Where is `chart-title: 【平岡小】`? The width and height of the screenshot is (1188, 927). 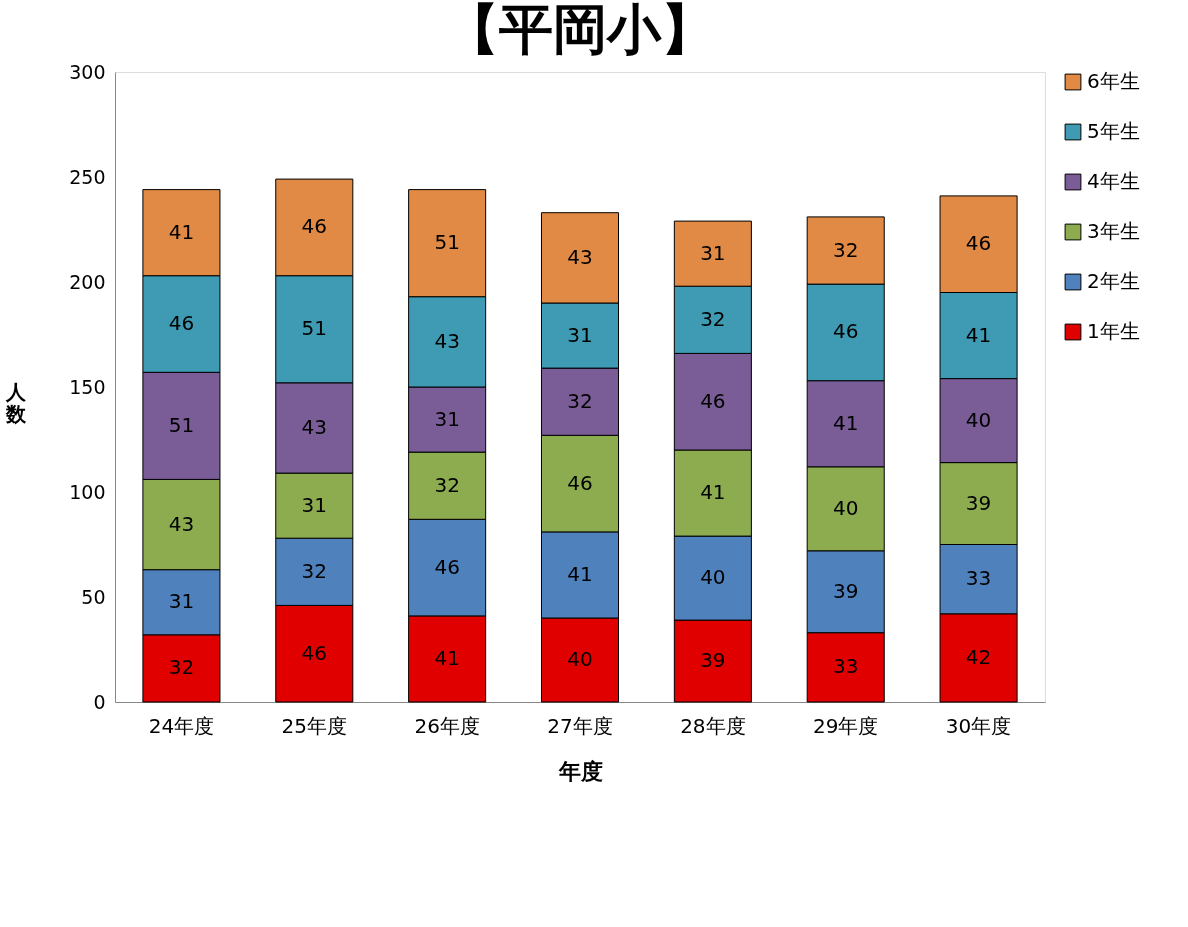
chart-title: 【平岡小】 is located at coordinates (580, 30).